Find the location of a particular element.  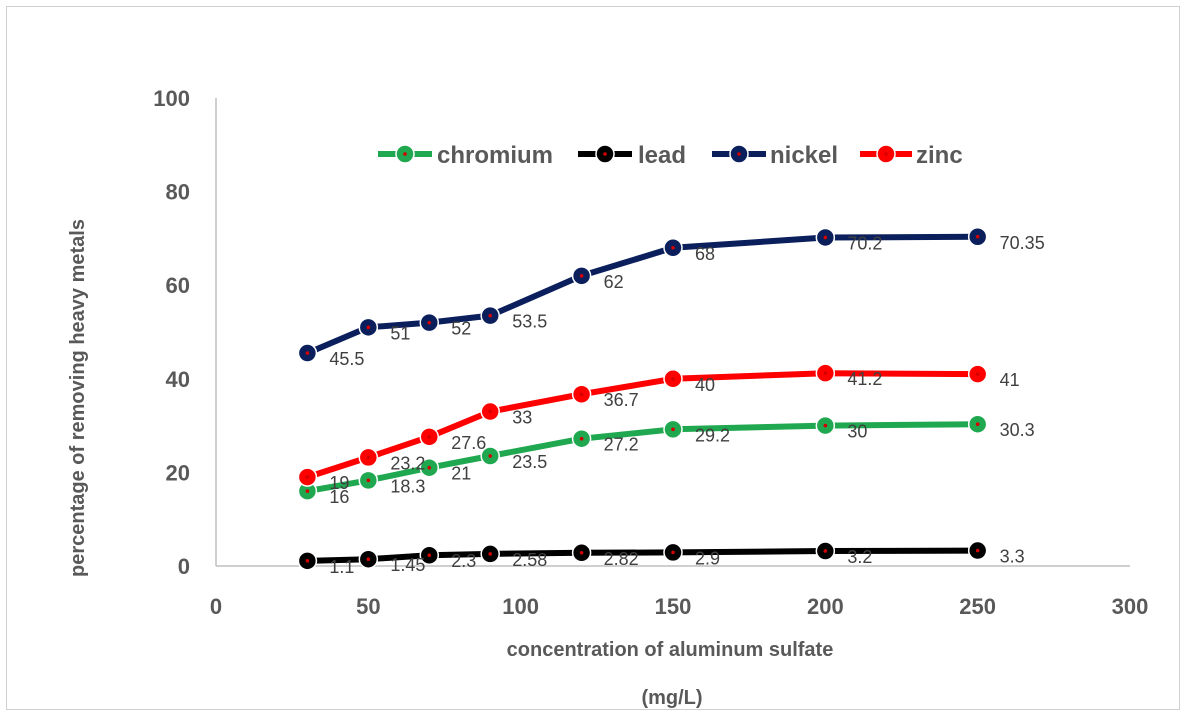

data-label-nickel: 52 is located at coordinates (461, 329).